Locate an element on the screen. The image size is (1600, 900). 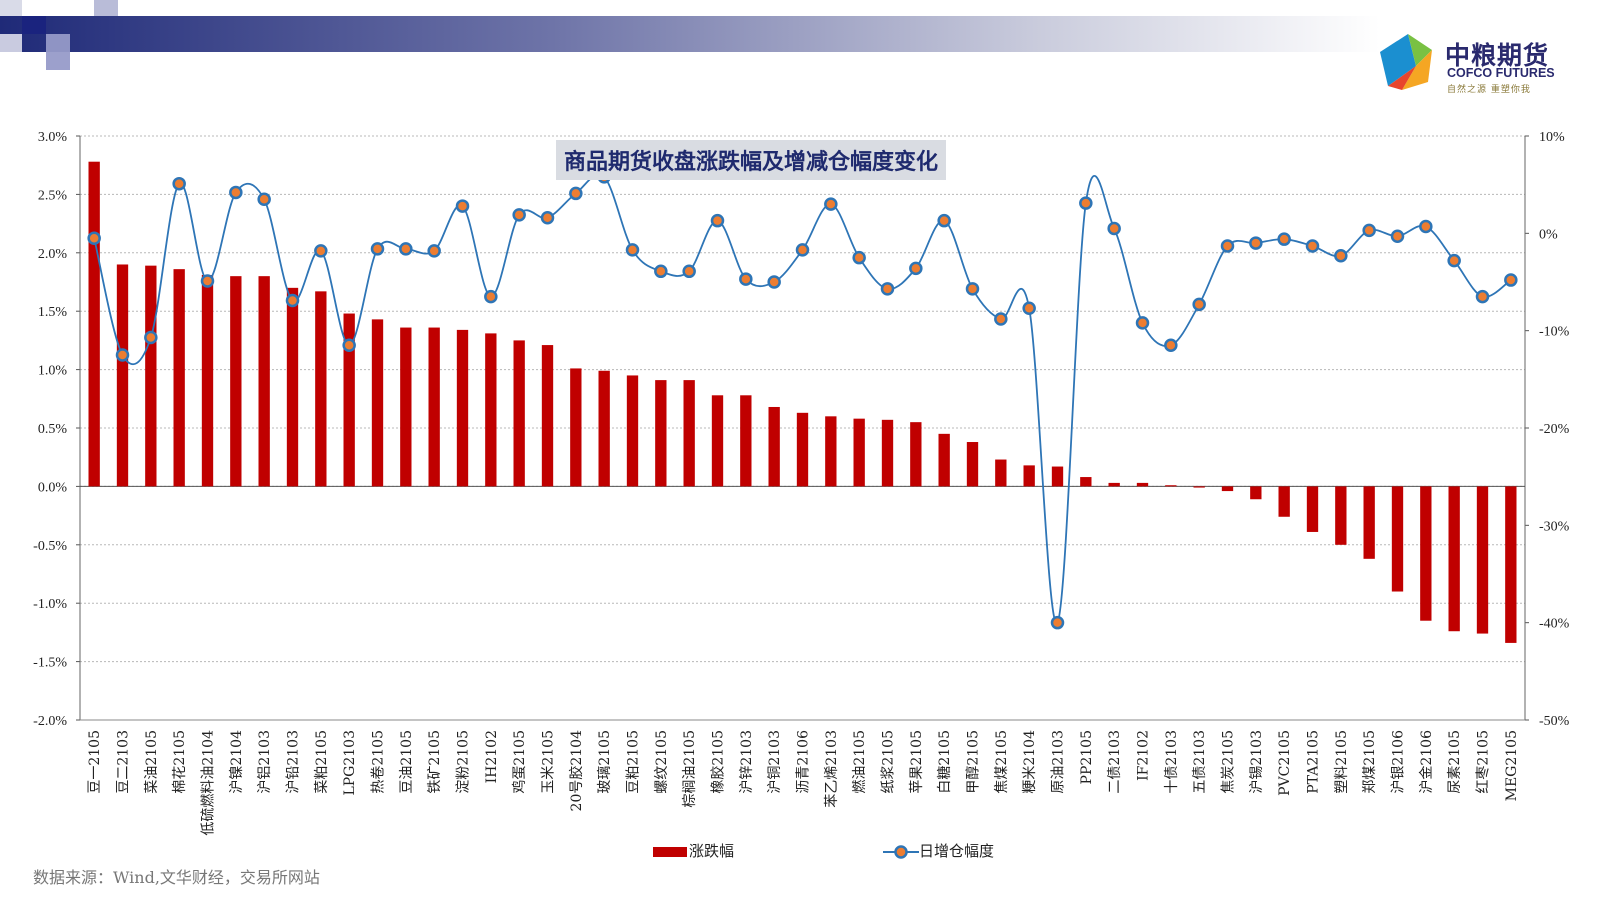
category-label: LPG2103 is located at coordinates (350, 763).